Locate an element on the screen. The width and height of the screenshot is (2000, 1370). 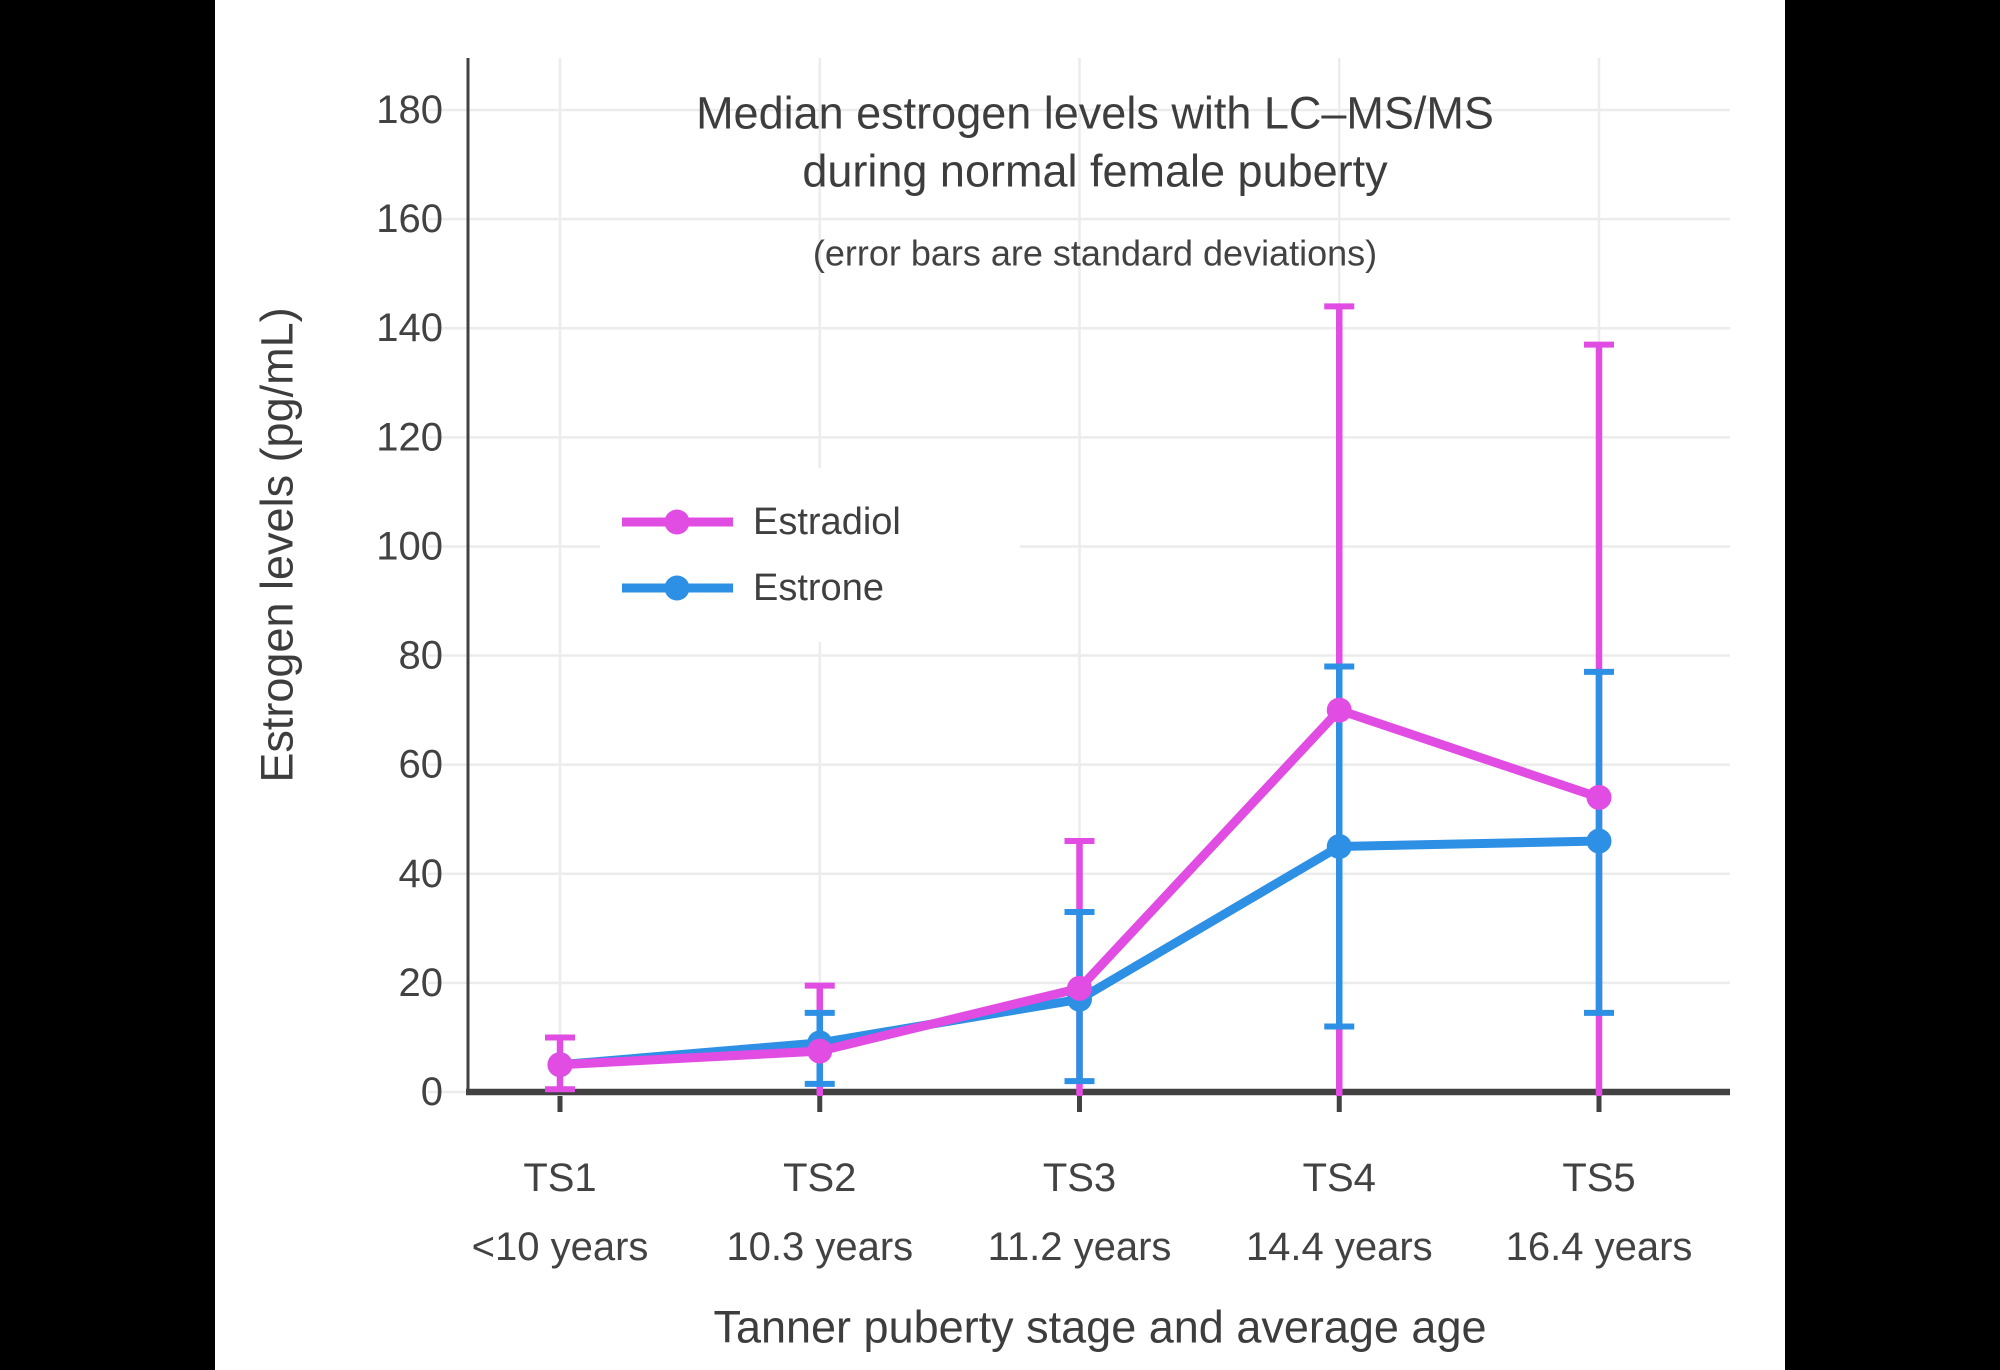
legend: Estradiol Estrone is located at coordinates (810, 555).